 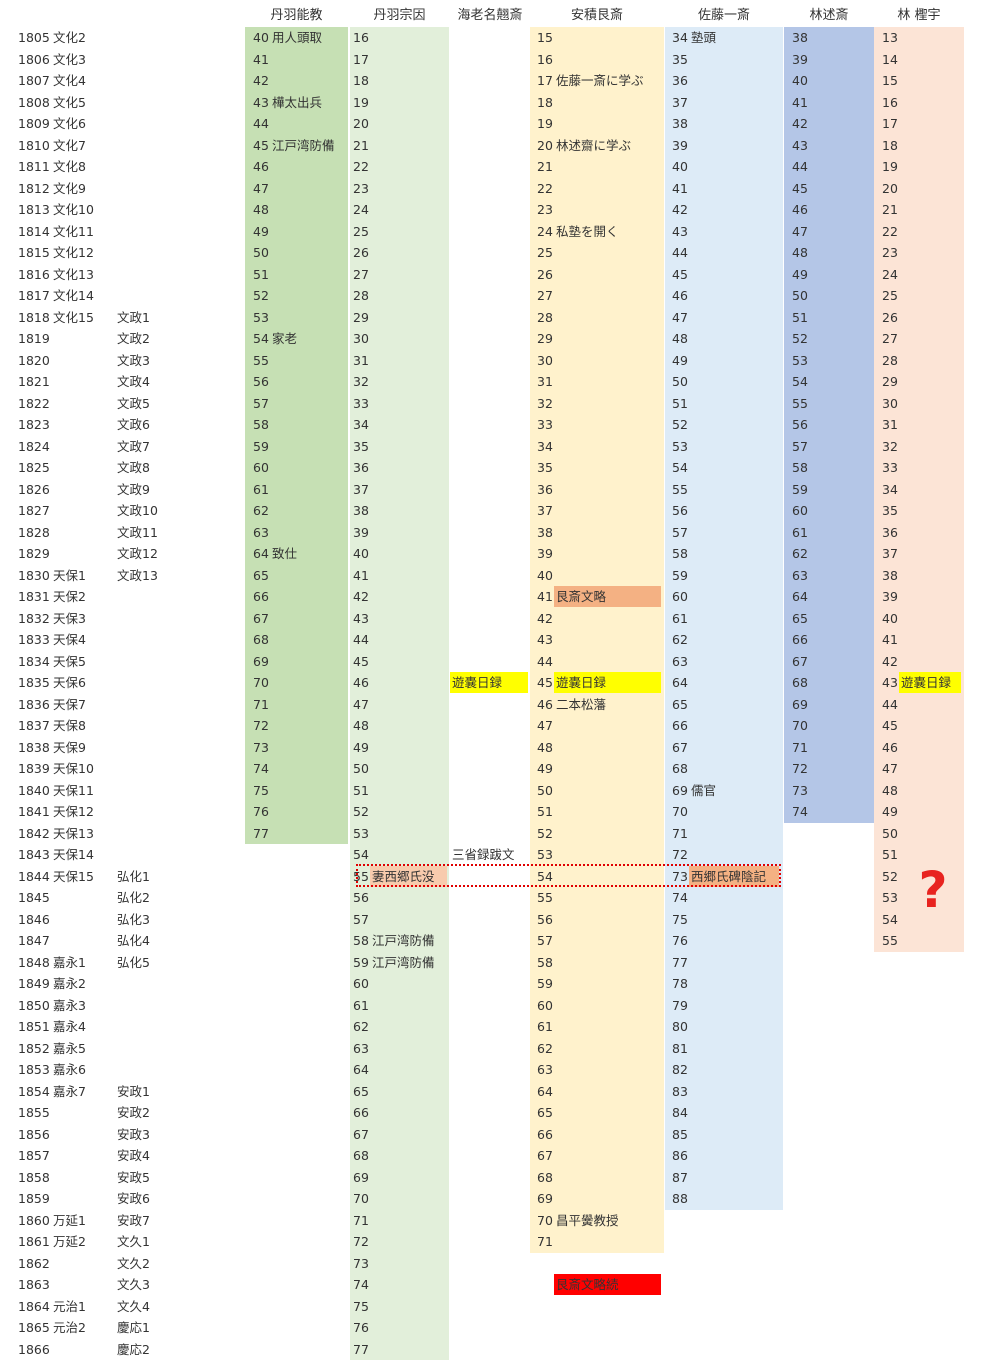 I want to click on age-cell: 64, so click(x=680, y=682).